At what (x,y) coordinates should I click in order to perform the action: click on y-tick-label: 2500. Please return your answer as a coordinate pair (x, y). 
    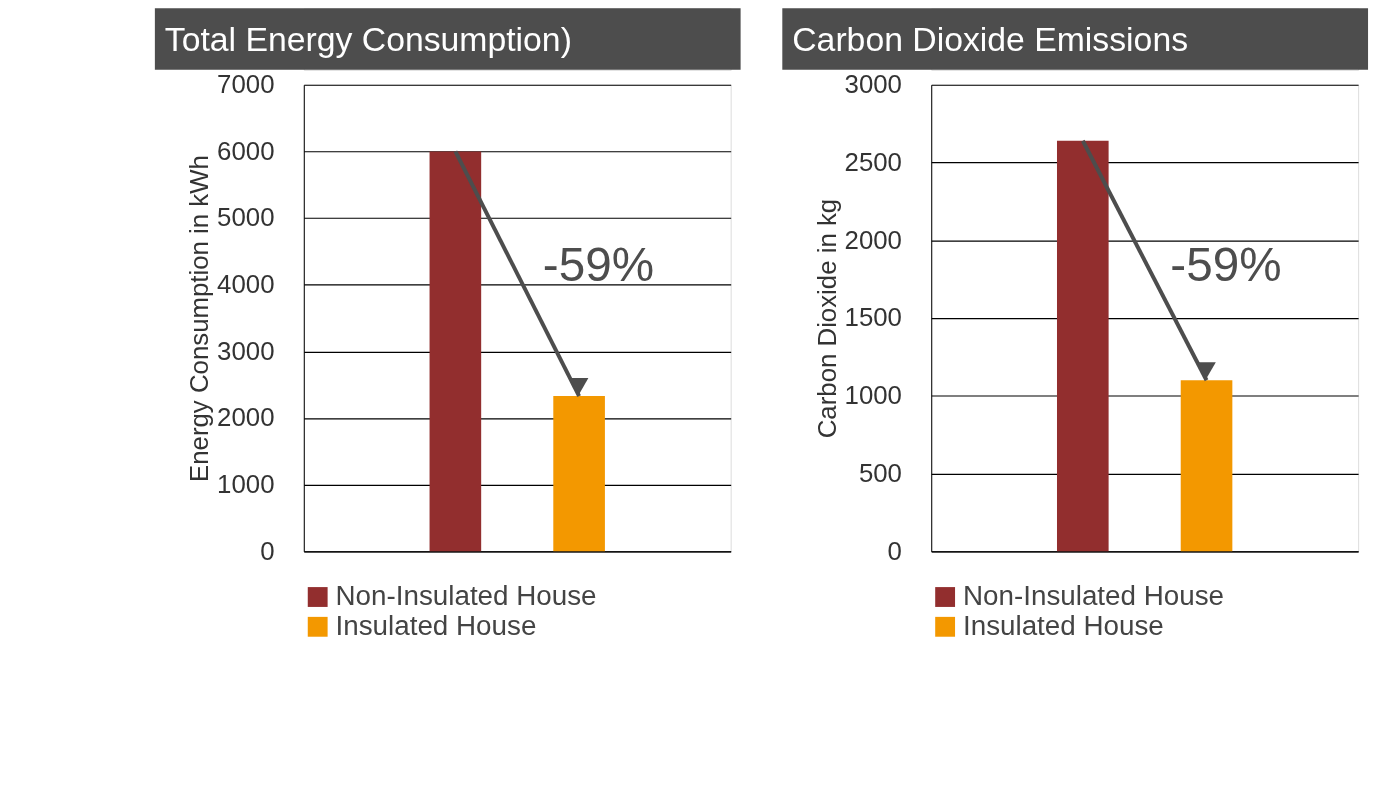
    Looking at the image, I should click on (873, 161).